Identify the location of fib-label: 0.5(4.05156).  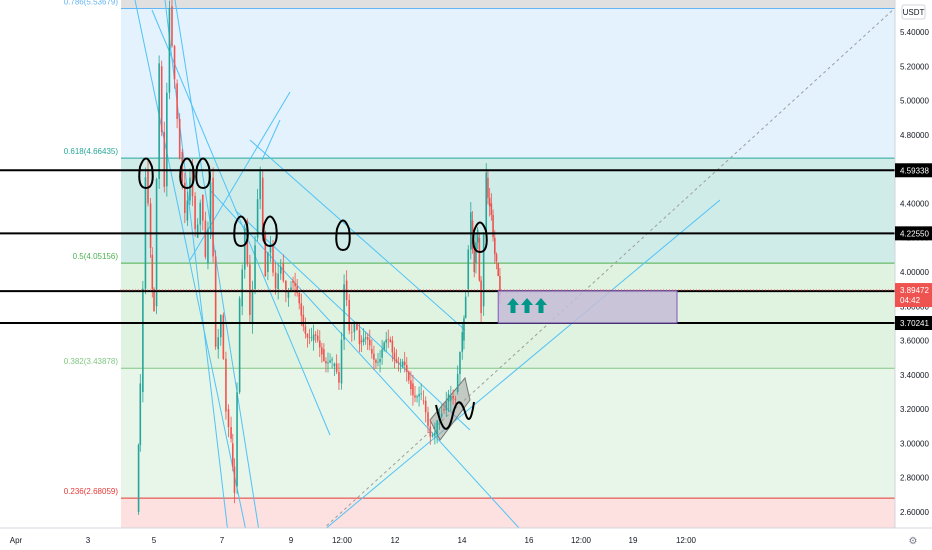
(96, 256).